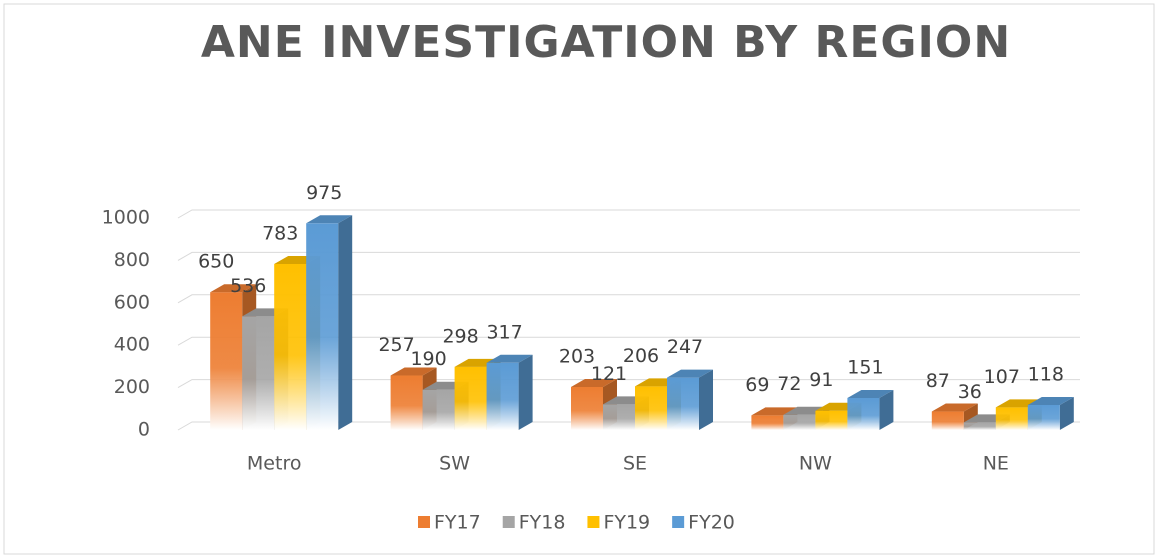 The height and width of the screenshot is (559, 1159). I want to click on data-label: 298, so click(460, 336).